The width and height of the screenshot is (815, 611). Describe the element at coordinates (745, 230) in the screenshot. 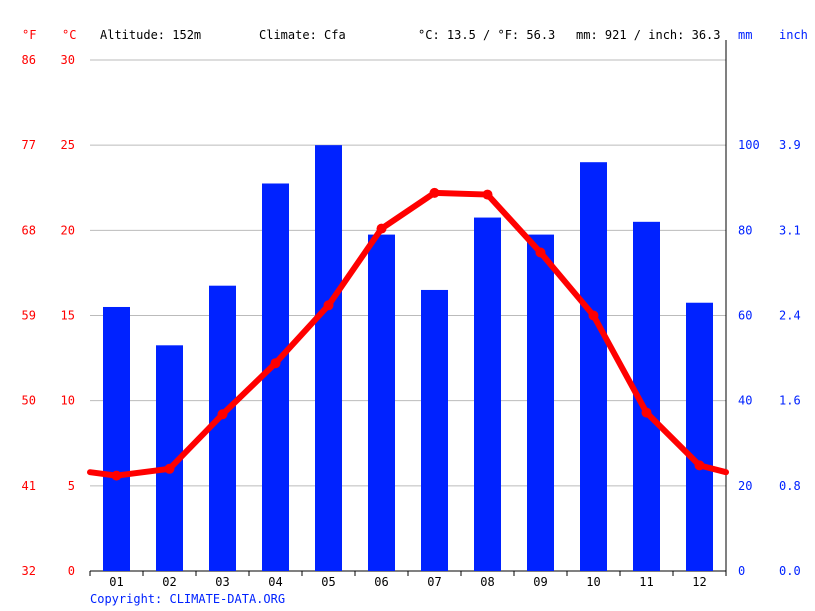

I see `mm-tick-label: 80` at that location.